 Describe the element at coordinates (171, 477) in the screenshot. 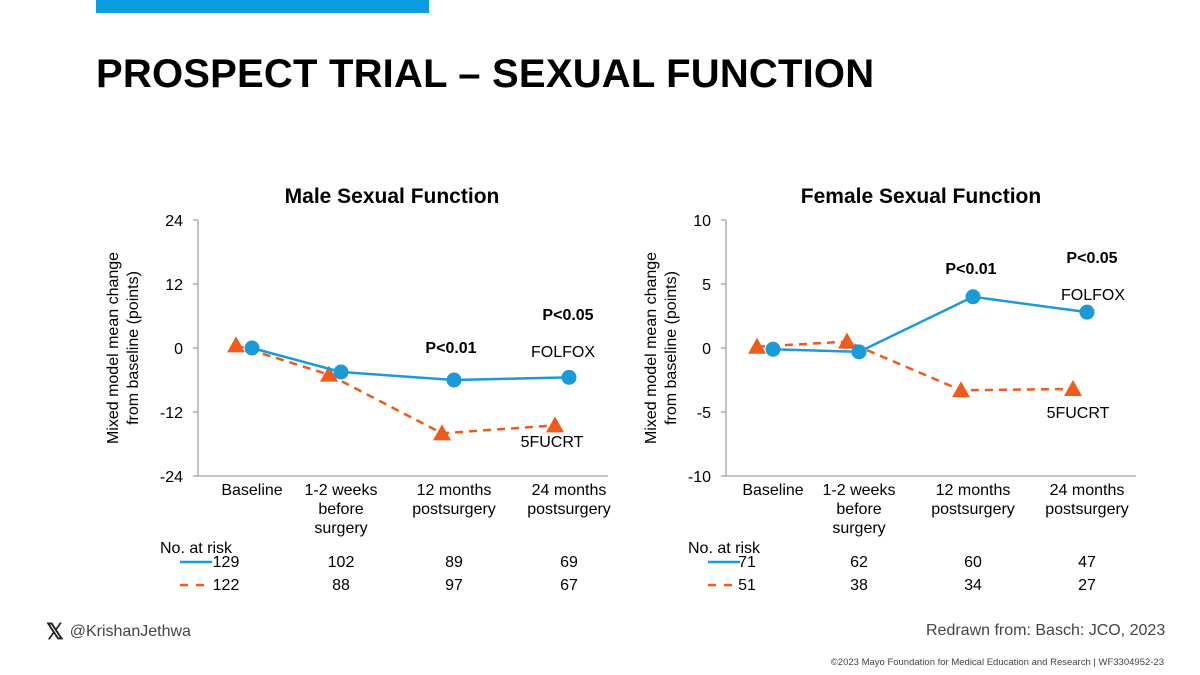

I see `y-tick-label: -24` at that location.